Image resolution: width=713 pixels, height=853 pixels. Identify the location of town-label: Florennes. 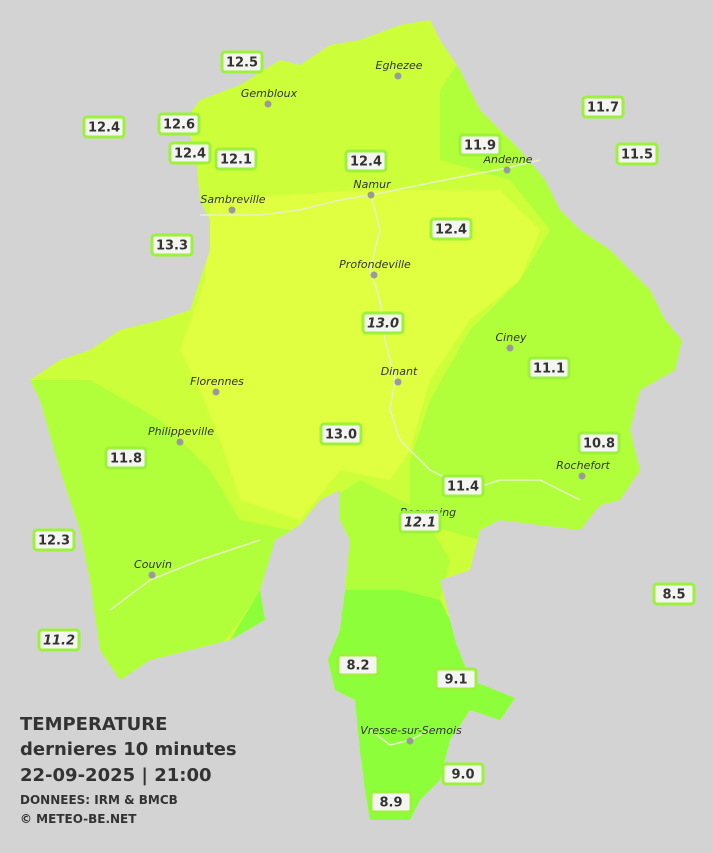
(217, 381).